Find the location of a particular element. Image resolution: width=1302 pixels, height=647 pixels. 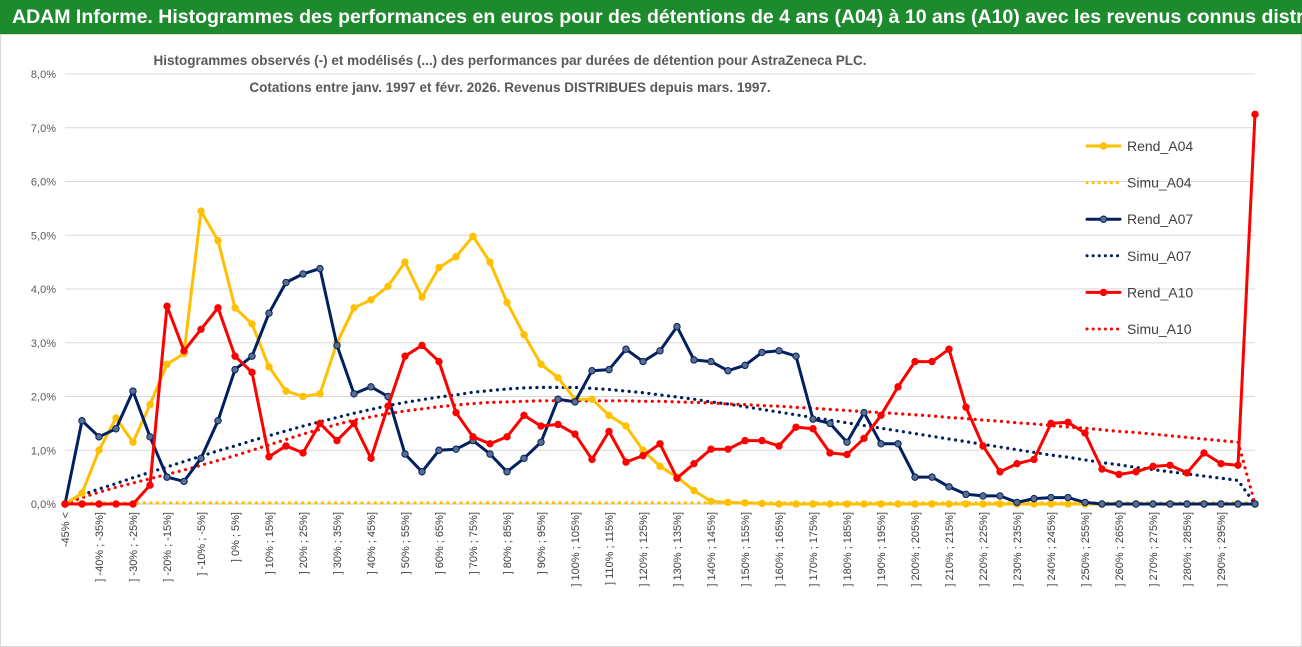

legend-item-Rend_A04: Rend_A04 is located at coordinates (1139, 146).